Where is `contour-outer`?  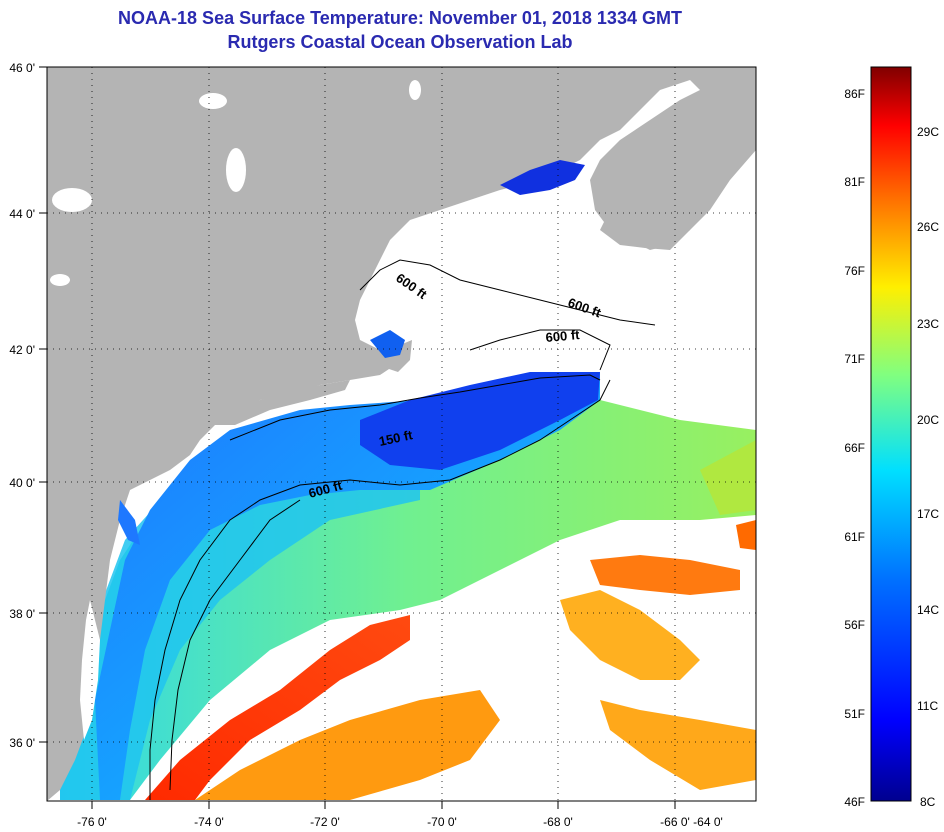 contour-outer is located at coordinates (235, 645).